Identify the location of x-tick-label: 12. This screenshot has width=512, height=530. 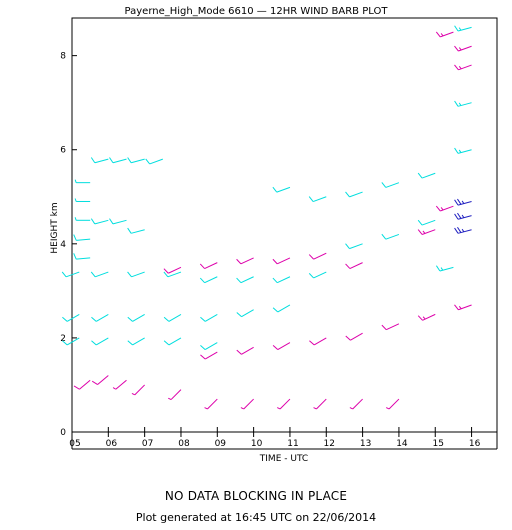
(329, 444).